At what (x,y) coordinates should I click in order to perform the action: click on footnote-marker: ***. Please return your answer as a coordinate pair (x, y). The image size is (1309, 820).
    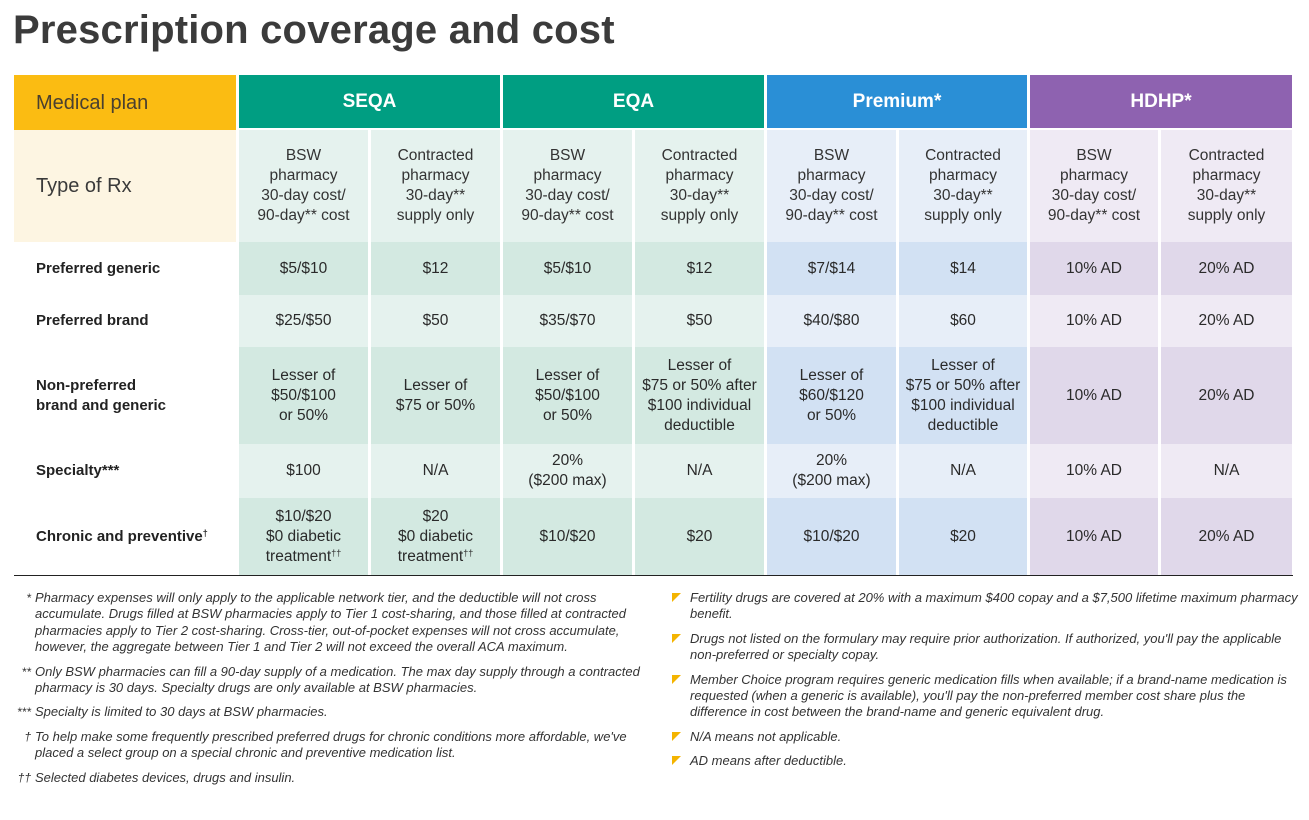
    Looking at the image, I should click on (23, 712).